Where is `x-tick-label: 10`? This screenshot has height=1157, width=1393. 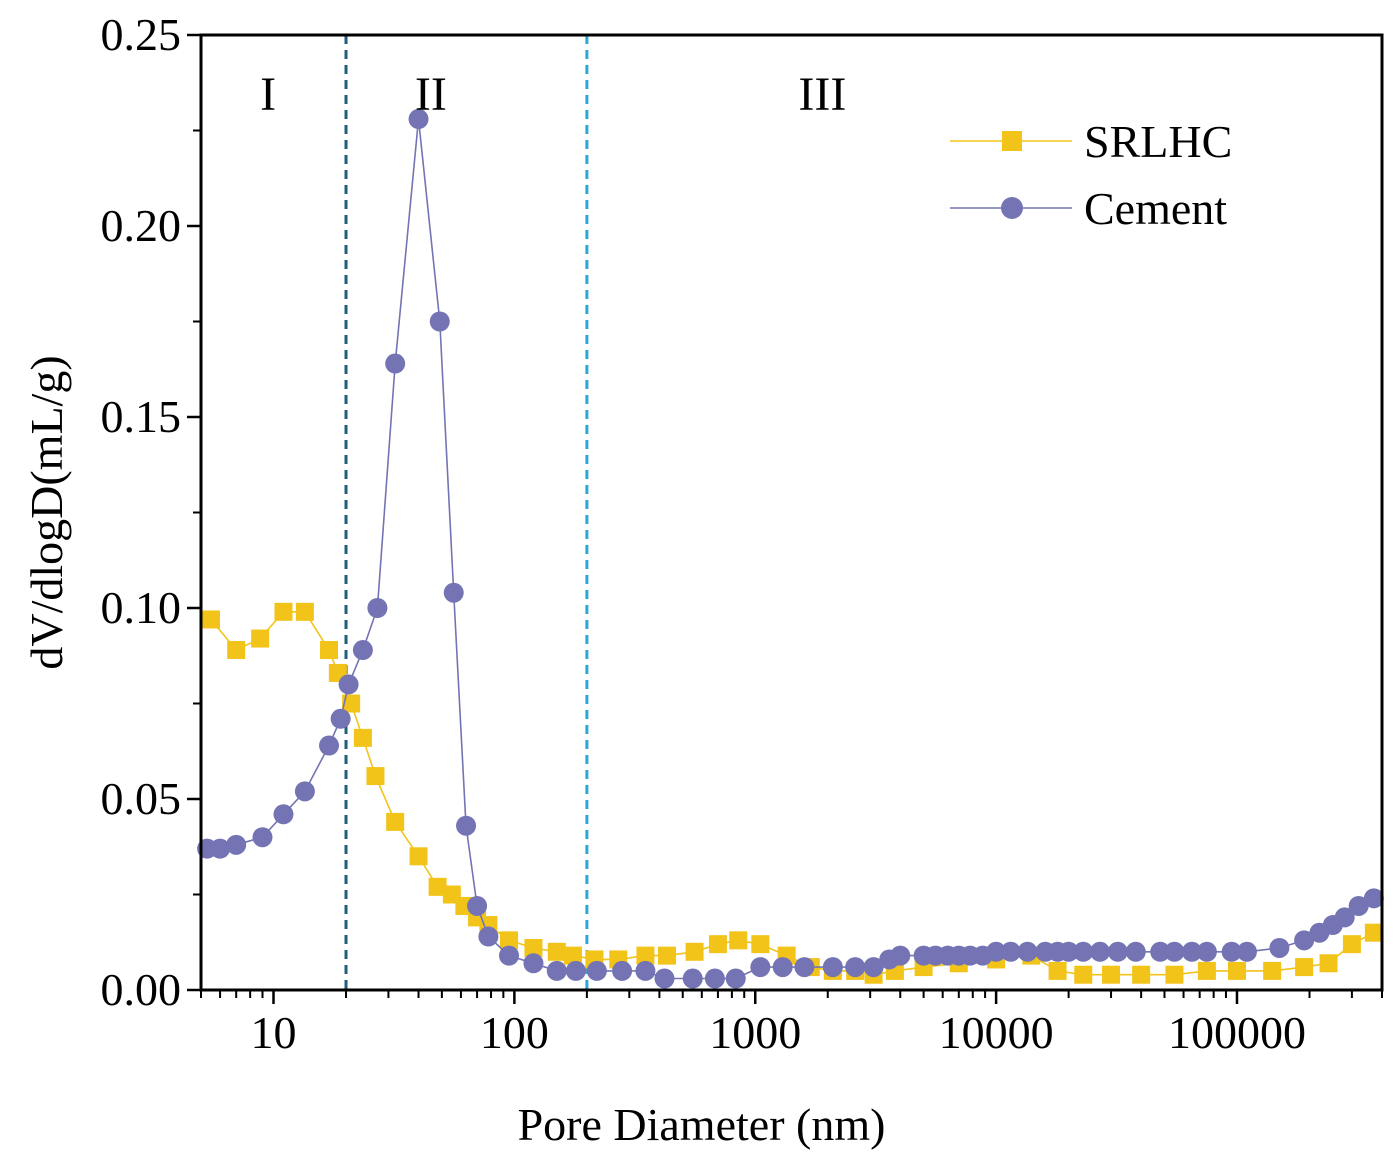 x-tick-label: 10 is located at coordinates (274, 1032).